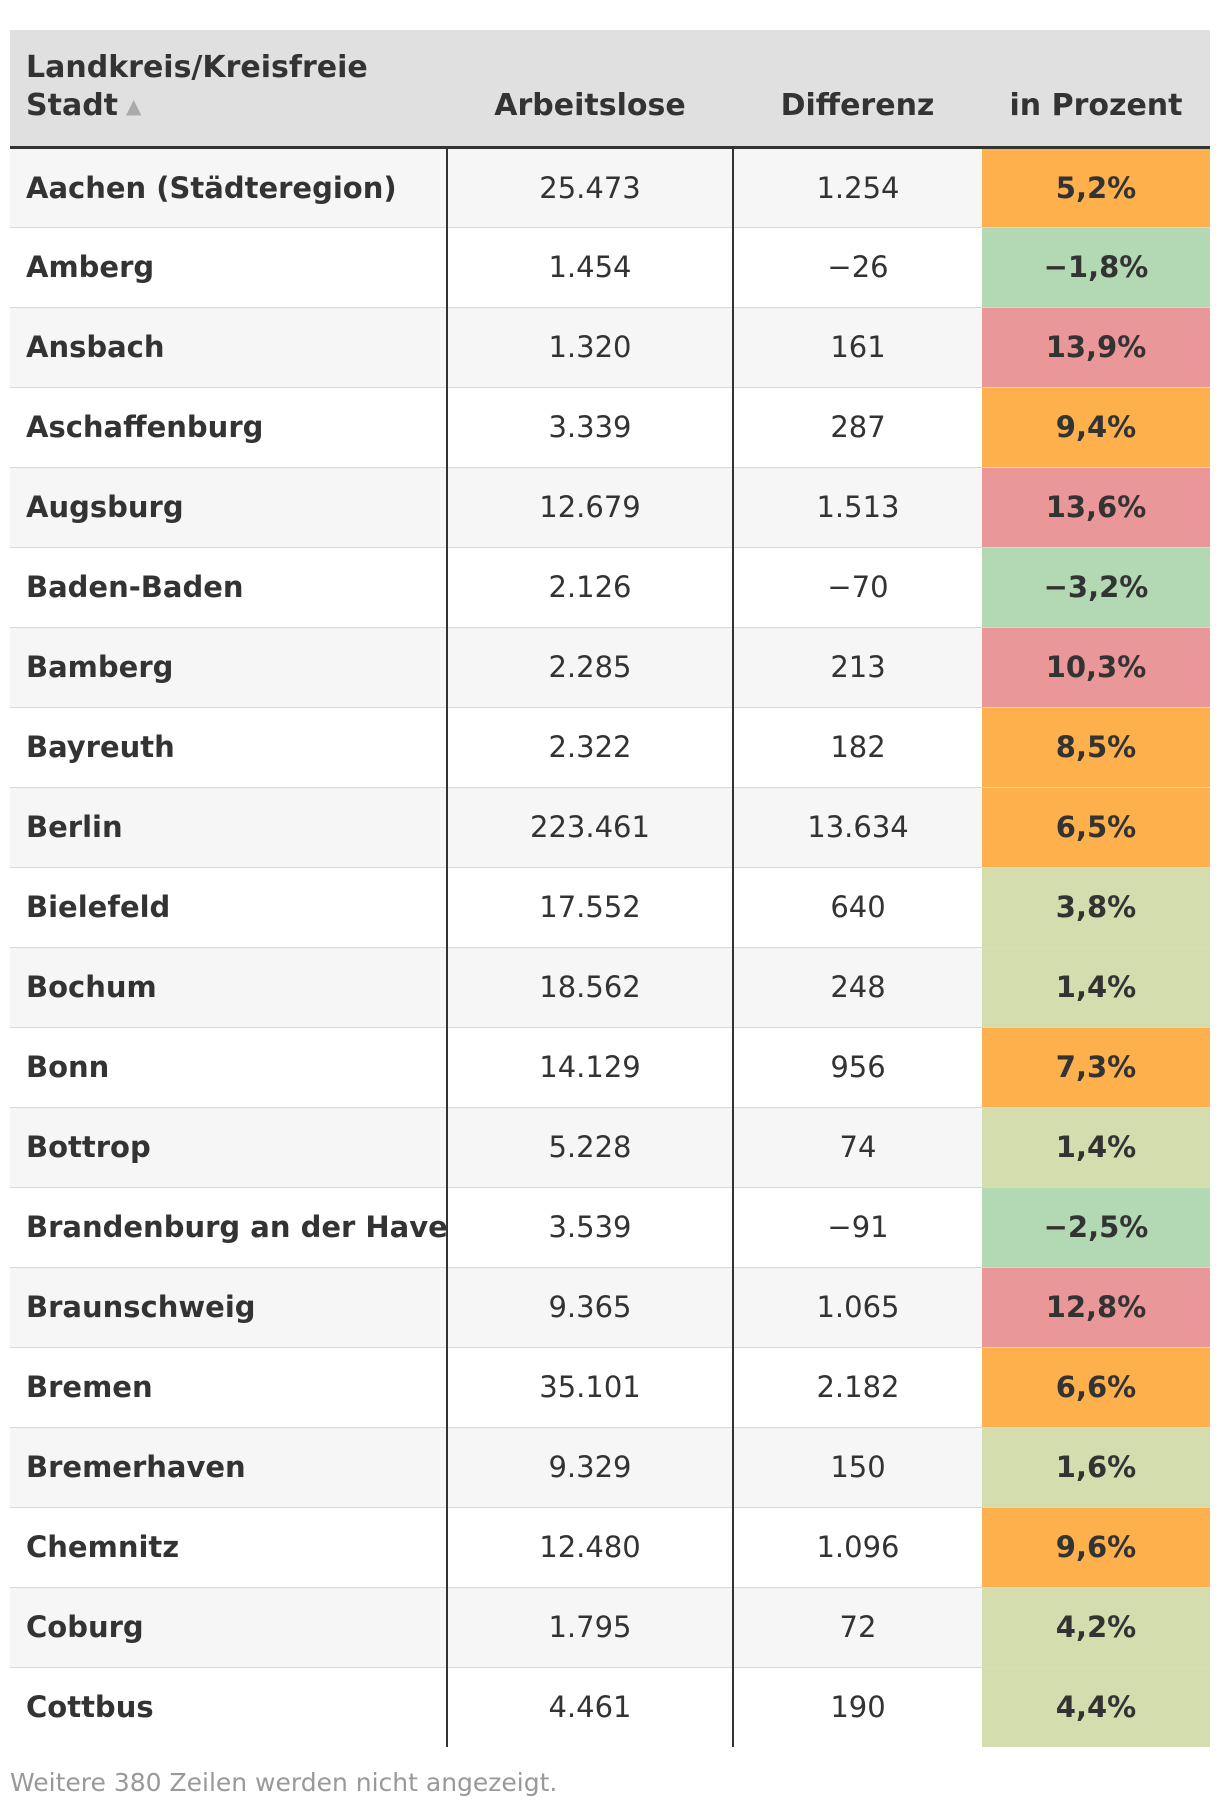 The height and width of the screenshot is (1814, 1220). Describe the element at coordinates (1096, 1627) in the screenshot. I see `cell-prozent: 4,2%` at that location.